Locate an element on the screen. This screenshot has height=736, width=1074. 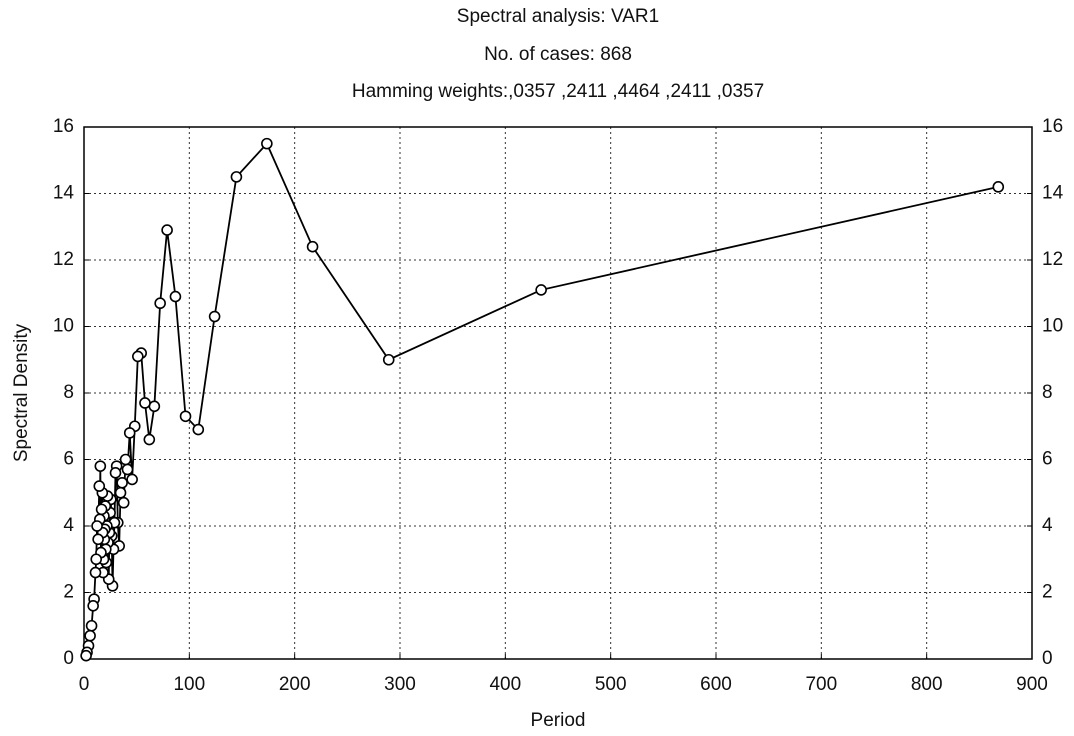
chart-subtitle: No. of cases: 868 is located at coordinates (558, 54).